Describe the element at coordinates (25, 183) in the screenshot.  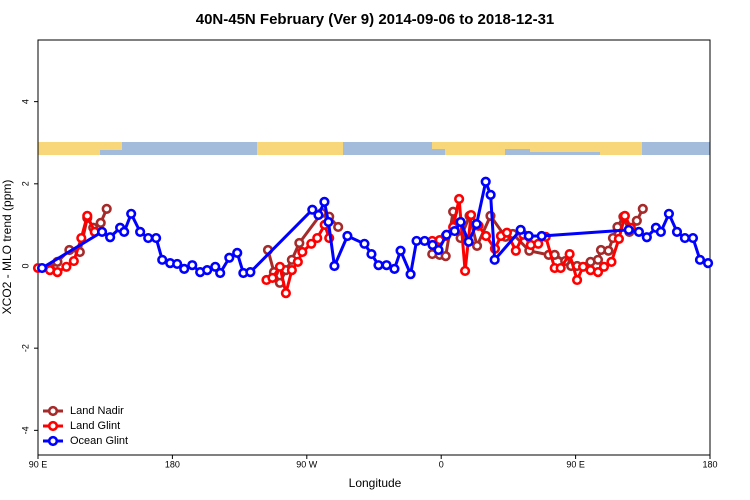
I see `y-tick-label: 2` at that location.